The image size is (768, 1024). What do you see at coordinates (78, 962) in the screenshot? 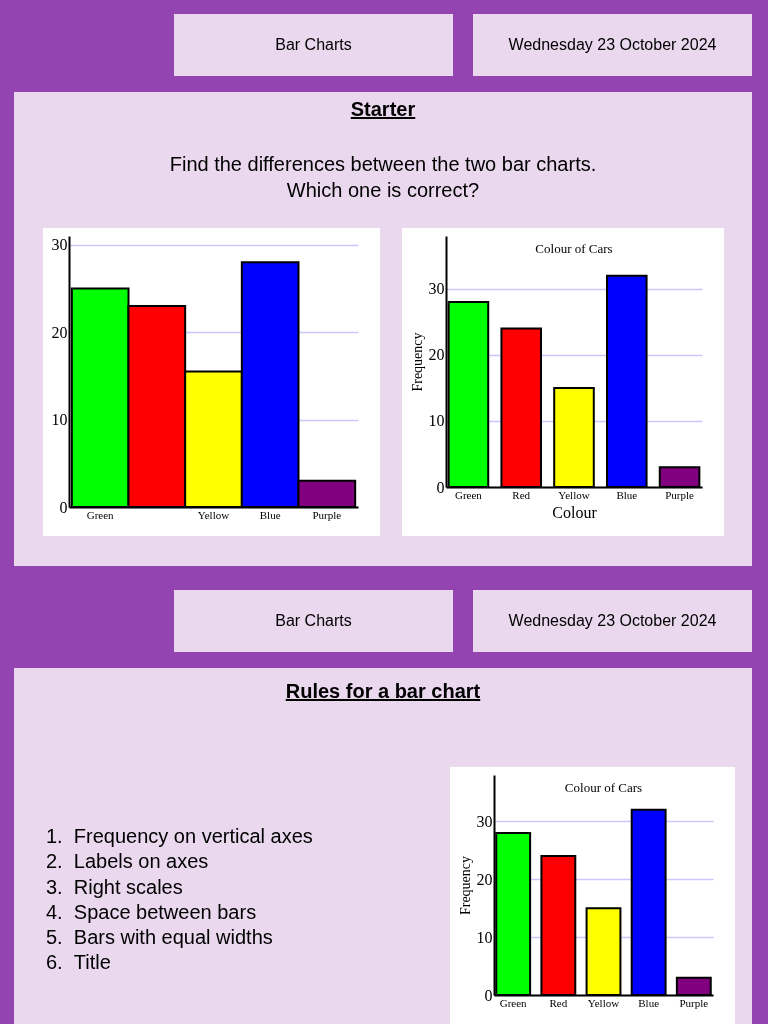
I see `text: 6. Title` at bounding box center [78, 962].